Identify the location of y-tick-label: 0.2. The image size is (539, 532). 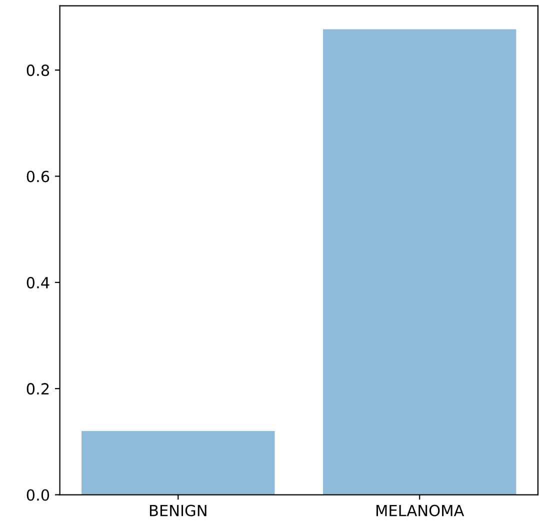
(37, 389).